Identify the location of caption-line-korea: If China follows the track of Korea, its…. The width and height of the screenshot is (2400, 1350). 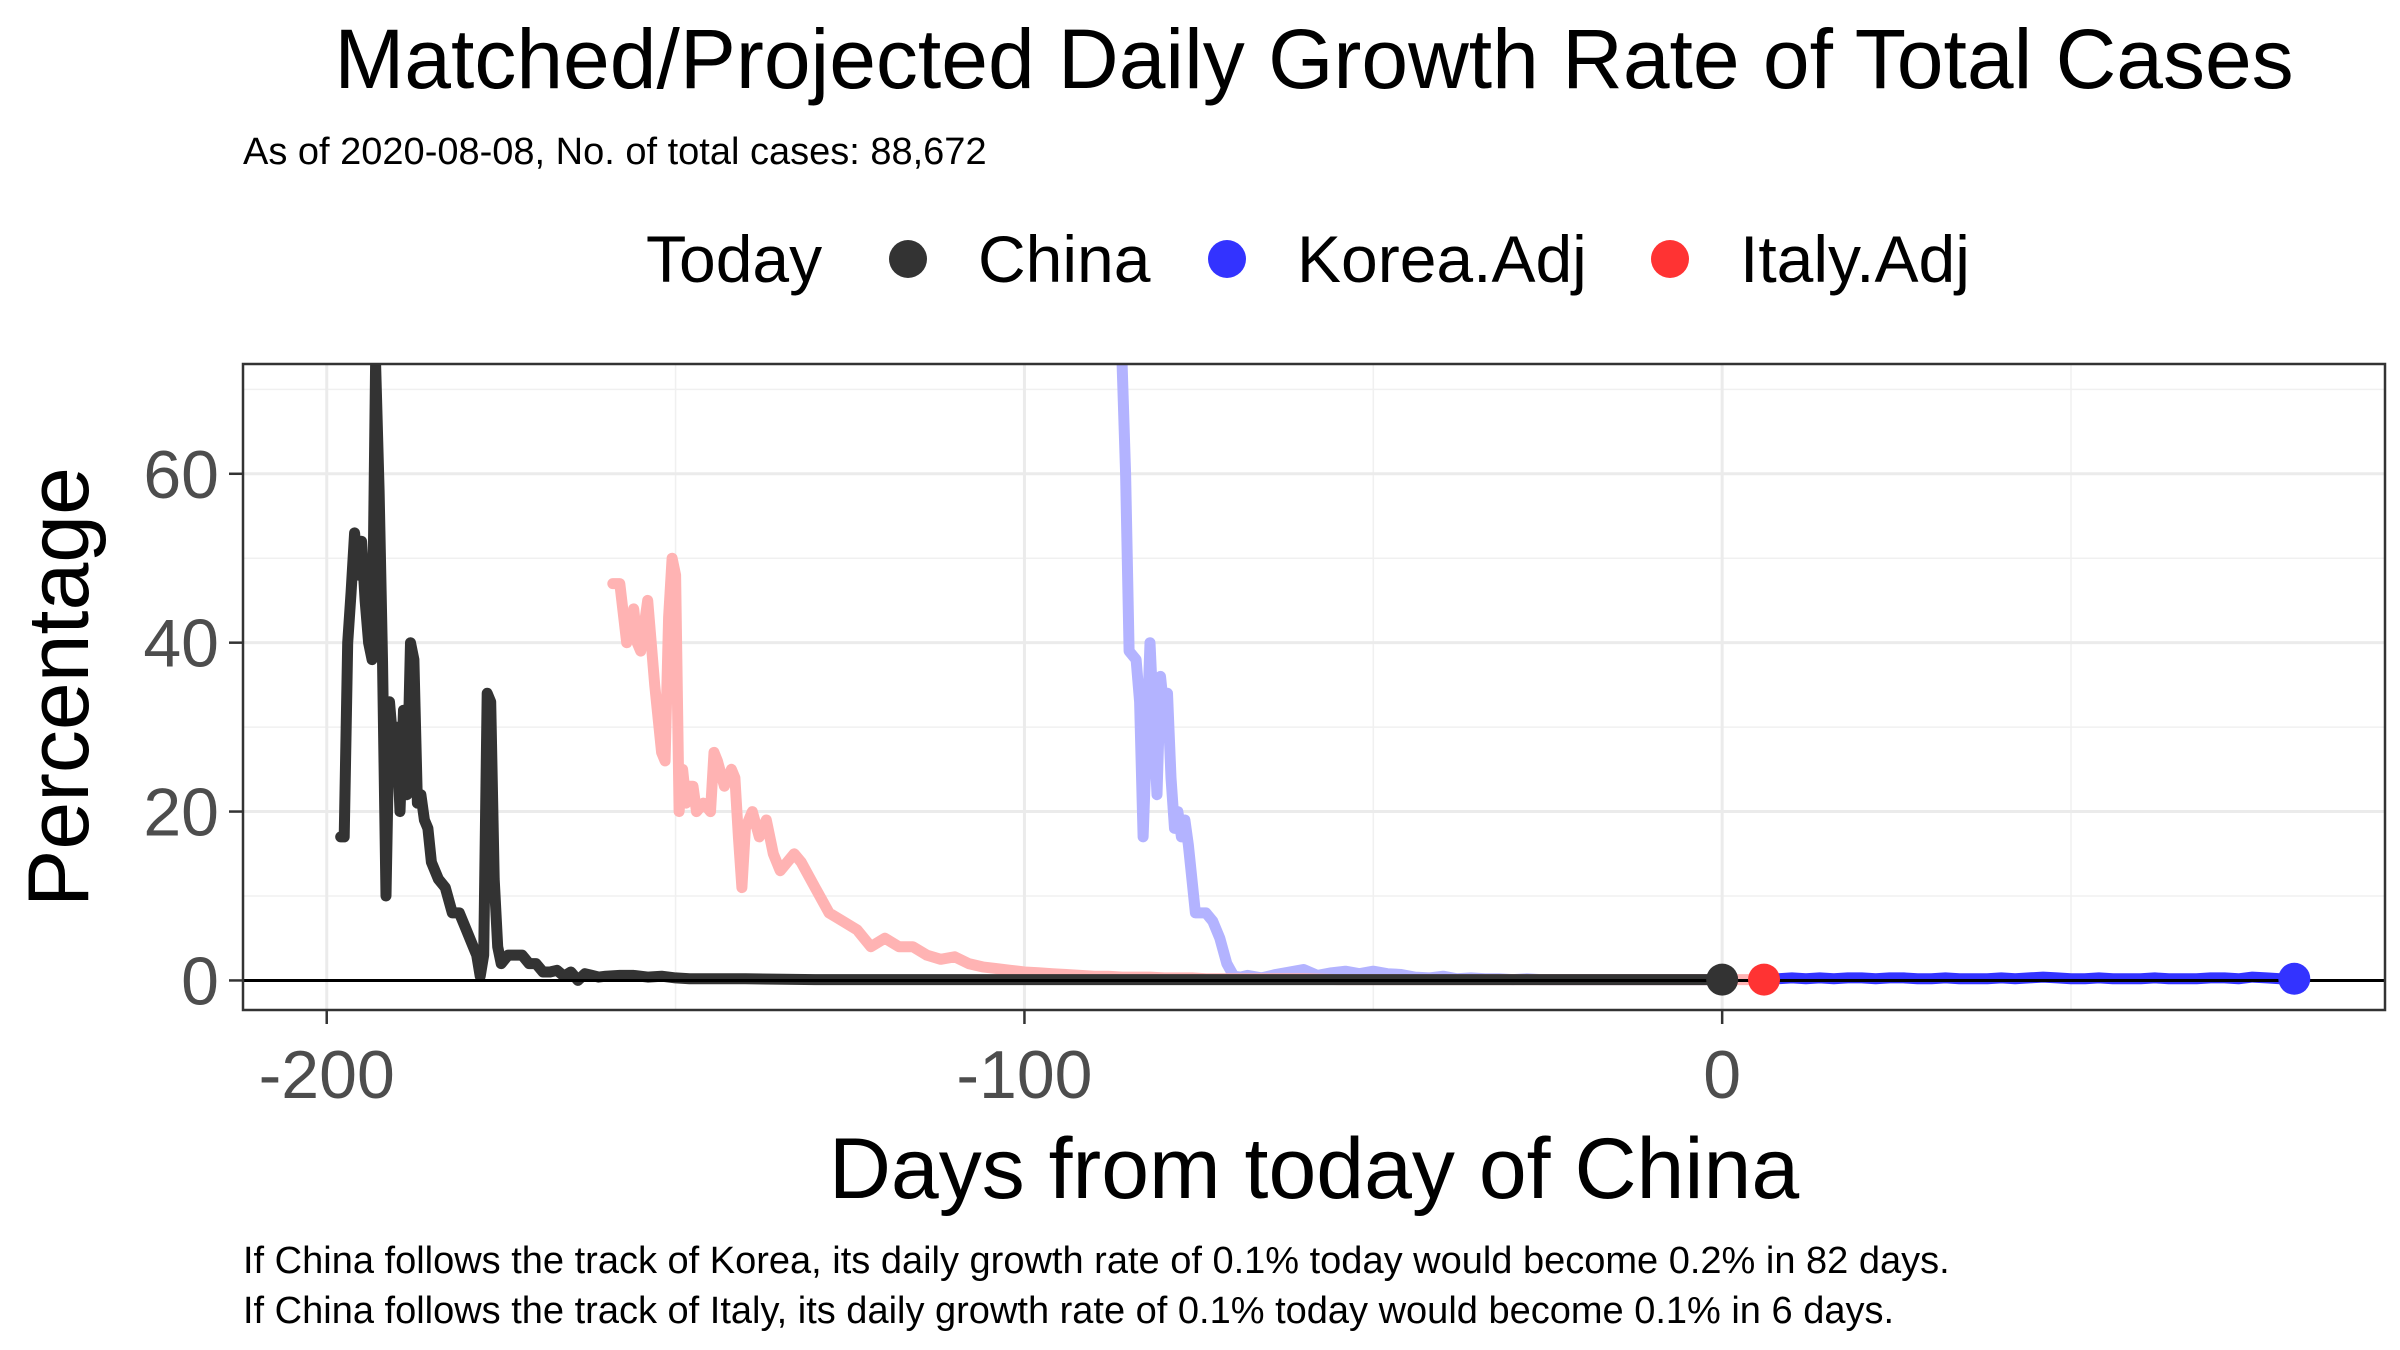
(1096, 1261).